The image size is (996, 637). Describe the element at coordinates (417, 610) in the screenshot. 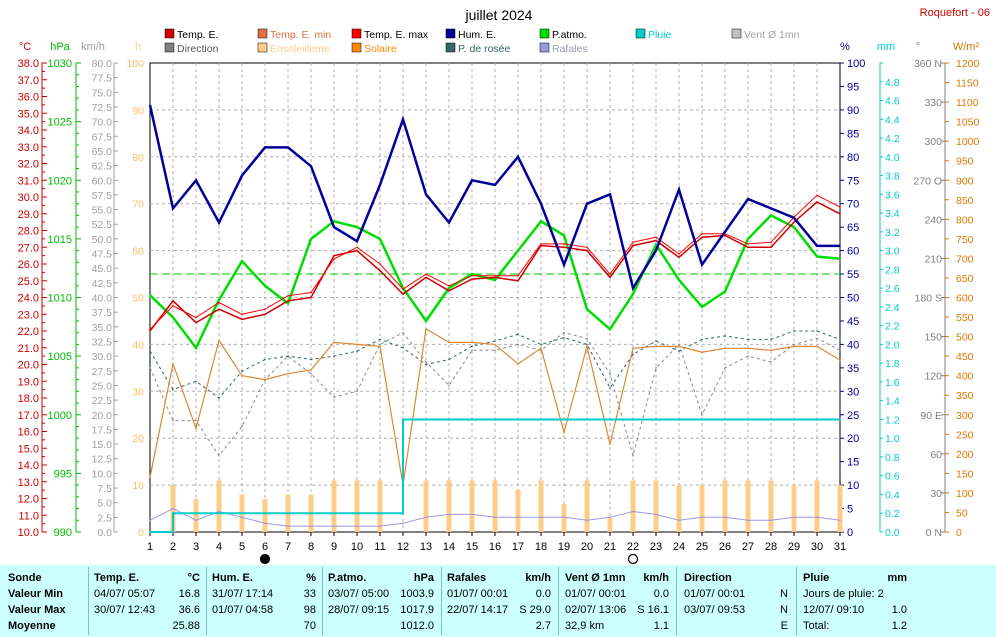

I see `stats-patmo-max-val: 1017.9` at that location.